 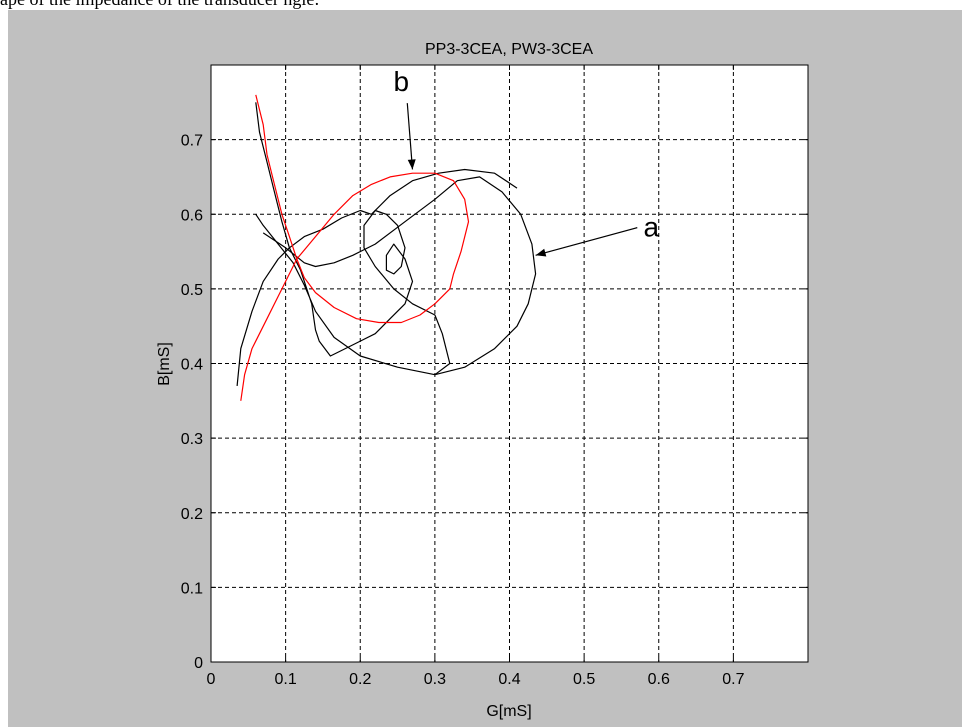 What do you see at coordinates (192, 514) in the screenshot?
I see `y-tick-label: 0.2` at bounding box center [192, 514].